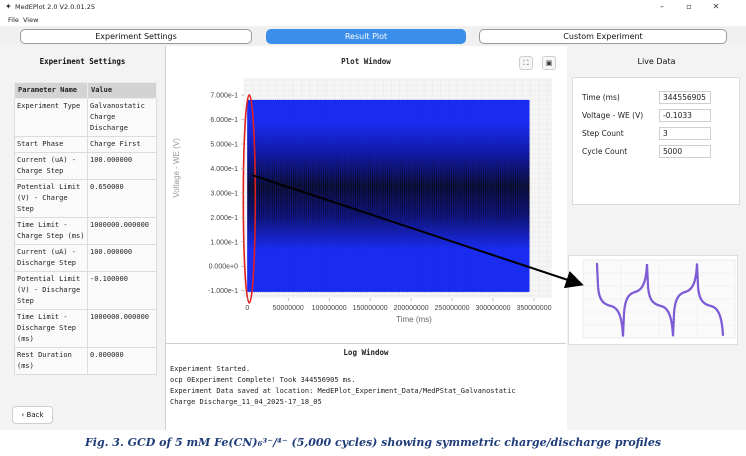 Image resolution: width=746 pixels, height=456 pixels. I want to click on y-axis-label: Voltage - WE (V), so click(176, 168).